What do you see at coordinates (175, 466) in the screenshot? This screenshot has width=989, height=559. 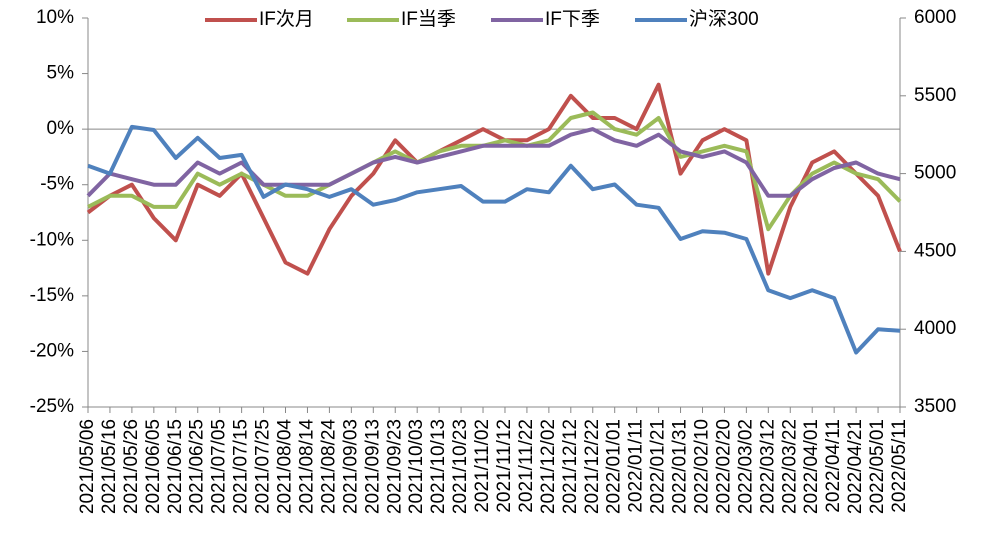 I see `x-tick-label: 2021/06/15` at bounding box center [175, 466].